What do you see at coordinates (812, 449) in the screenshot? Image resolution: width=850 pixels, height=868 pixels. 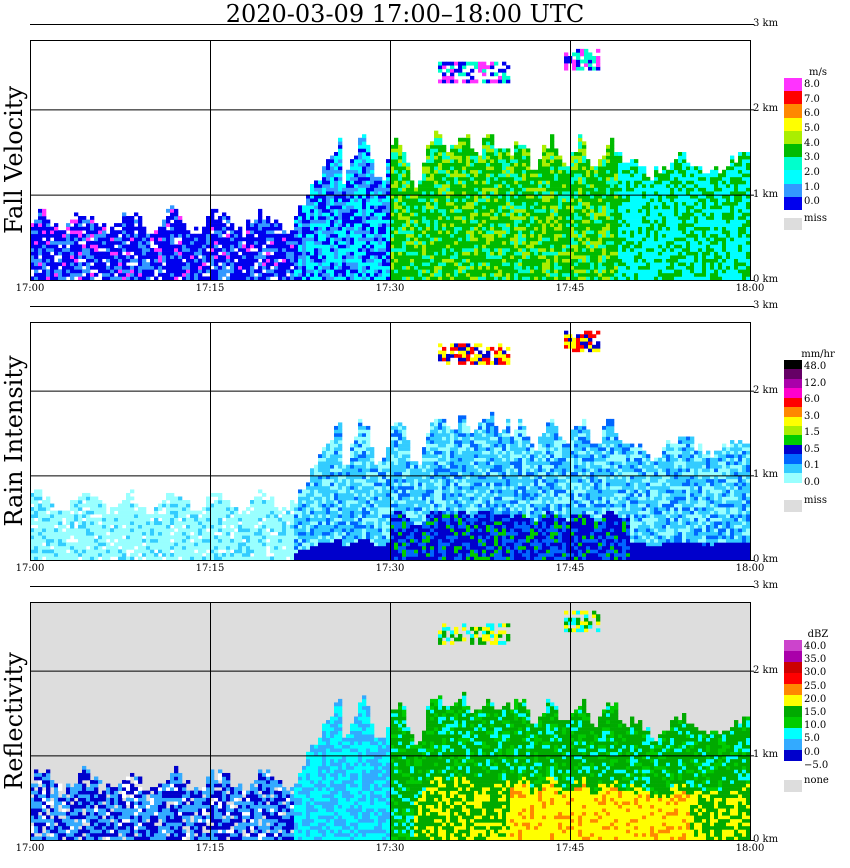 I see `legend-label: 0.5` at bounding box center [812, 449].